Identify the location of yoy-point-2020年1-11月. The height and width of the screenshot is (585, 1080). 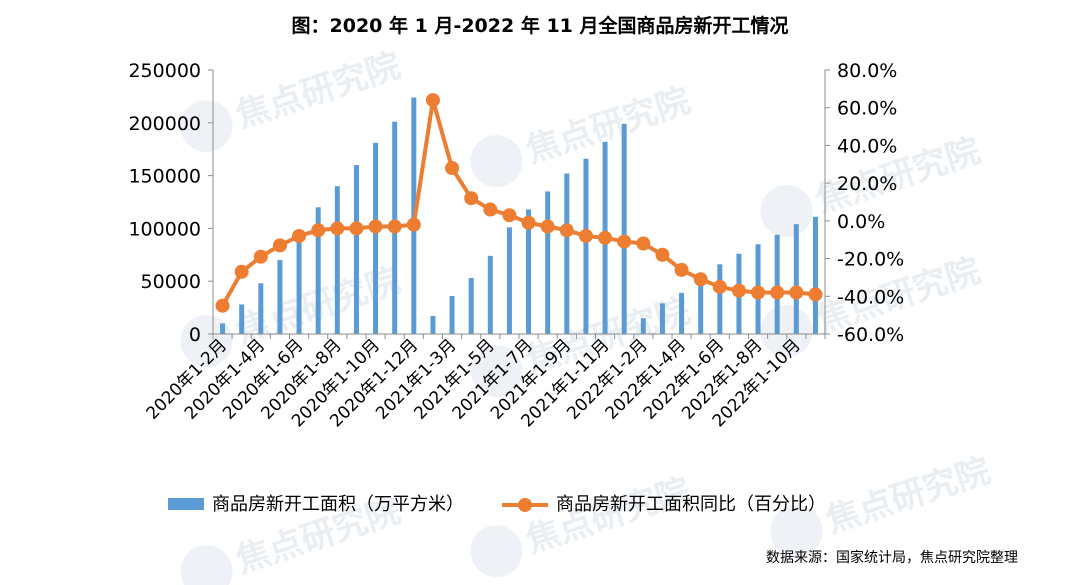
(394, 226).